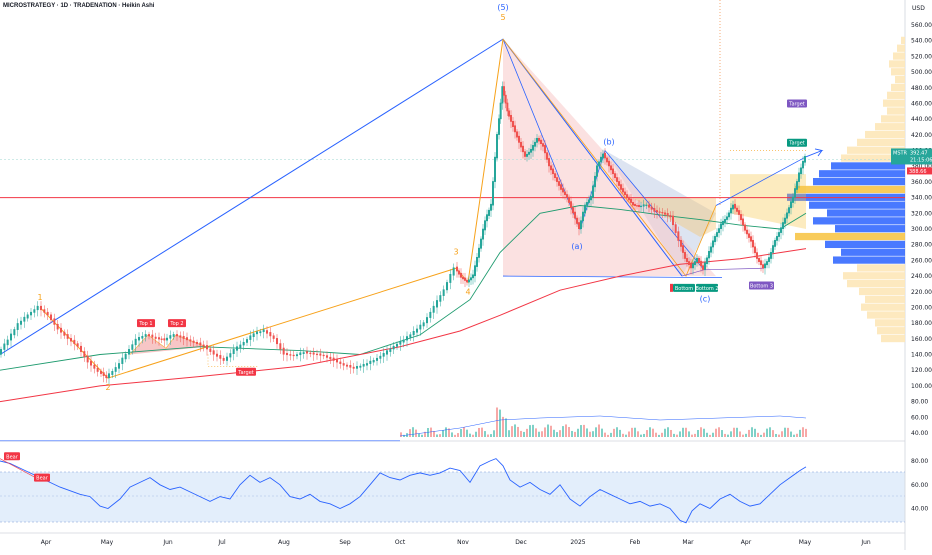 This screenshot has width=932, height=555. Describe the element at coordinates (245, 373) in the screenshot. I see `label-target-low: Target` at that location.